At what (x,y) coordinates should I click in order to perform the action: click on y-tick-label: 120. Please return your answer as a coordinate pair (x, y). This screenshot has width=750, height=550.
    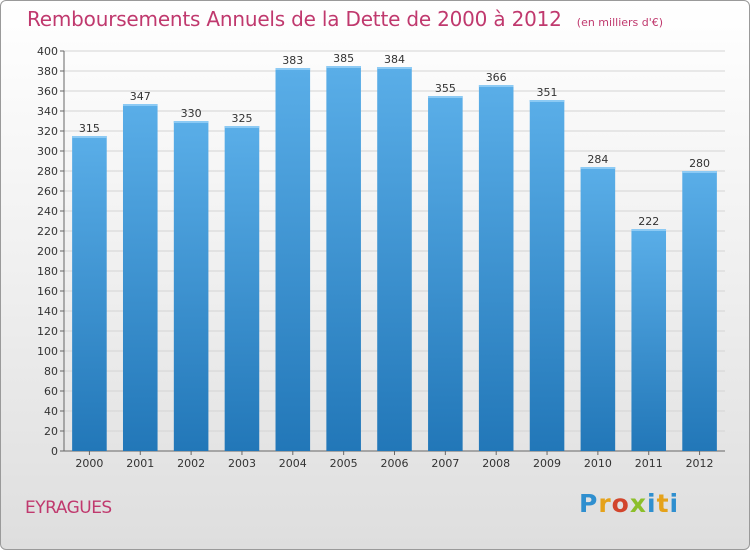
    Looking at the image, I should click on (47, 331).